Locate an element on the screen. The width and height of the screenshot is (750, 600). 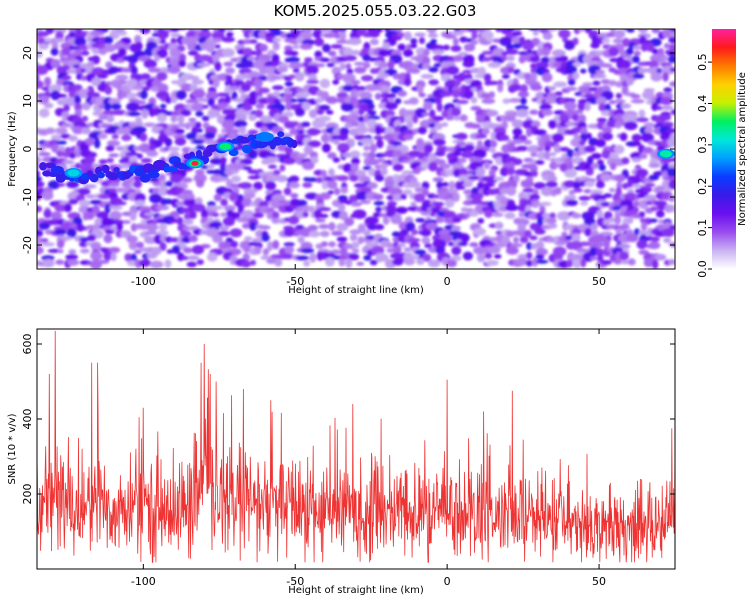
snr-y-label: SNR (10 * v/v) is located at coordinates (12, 448).